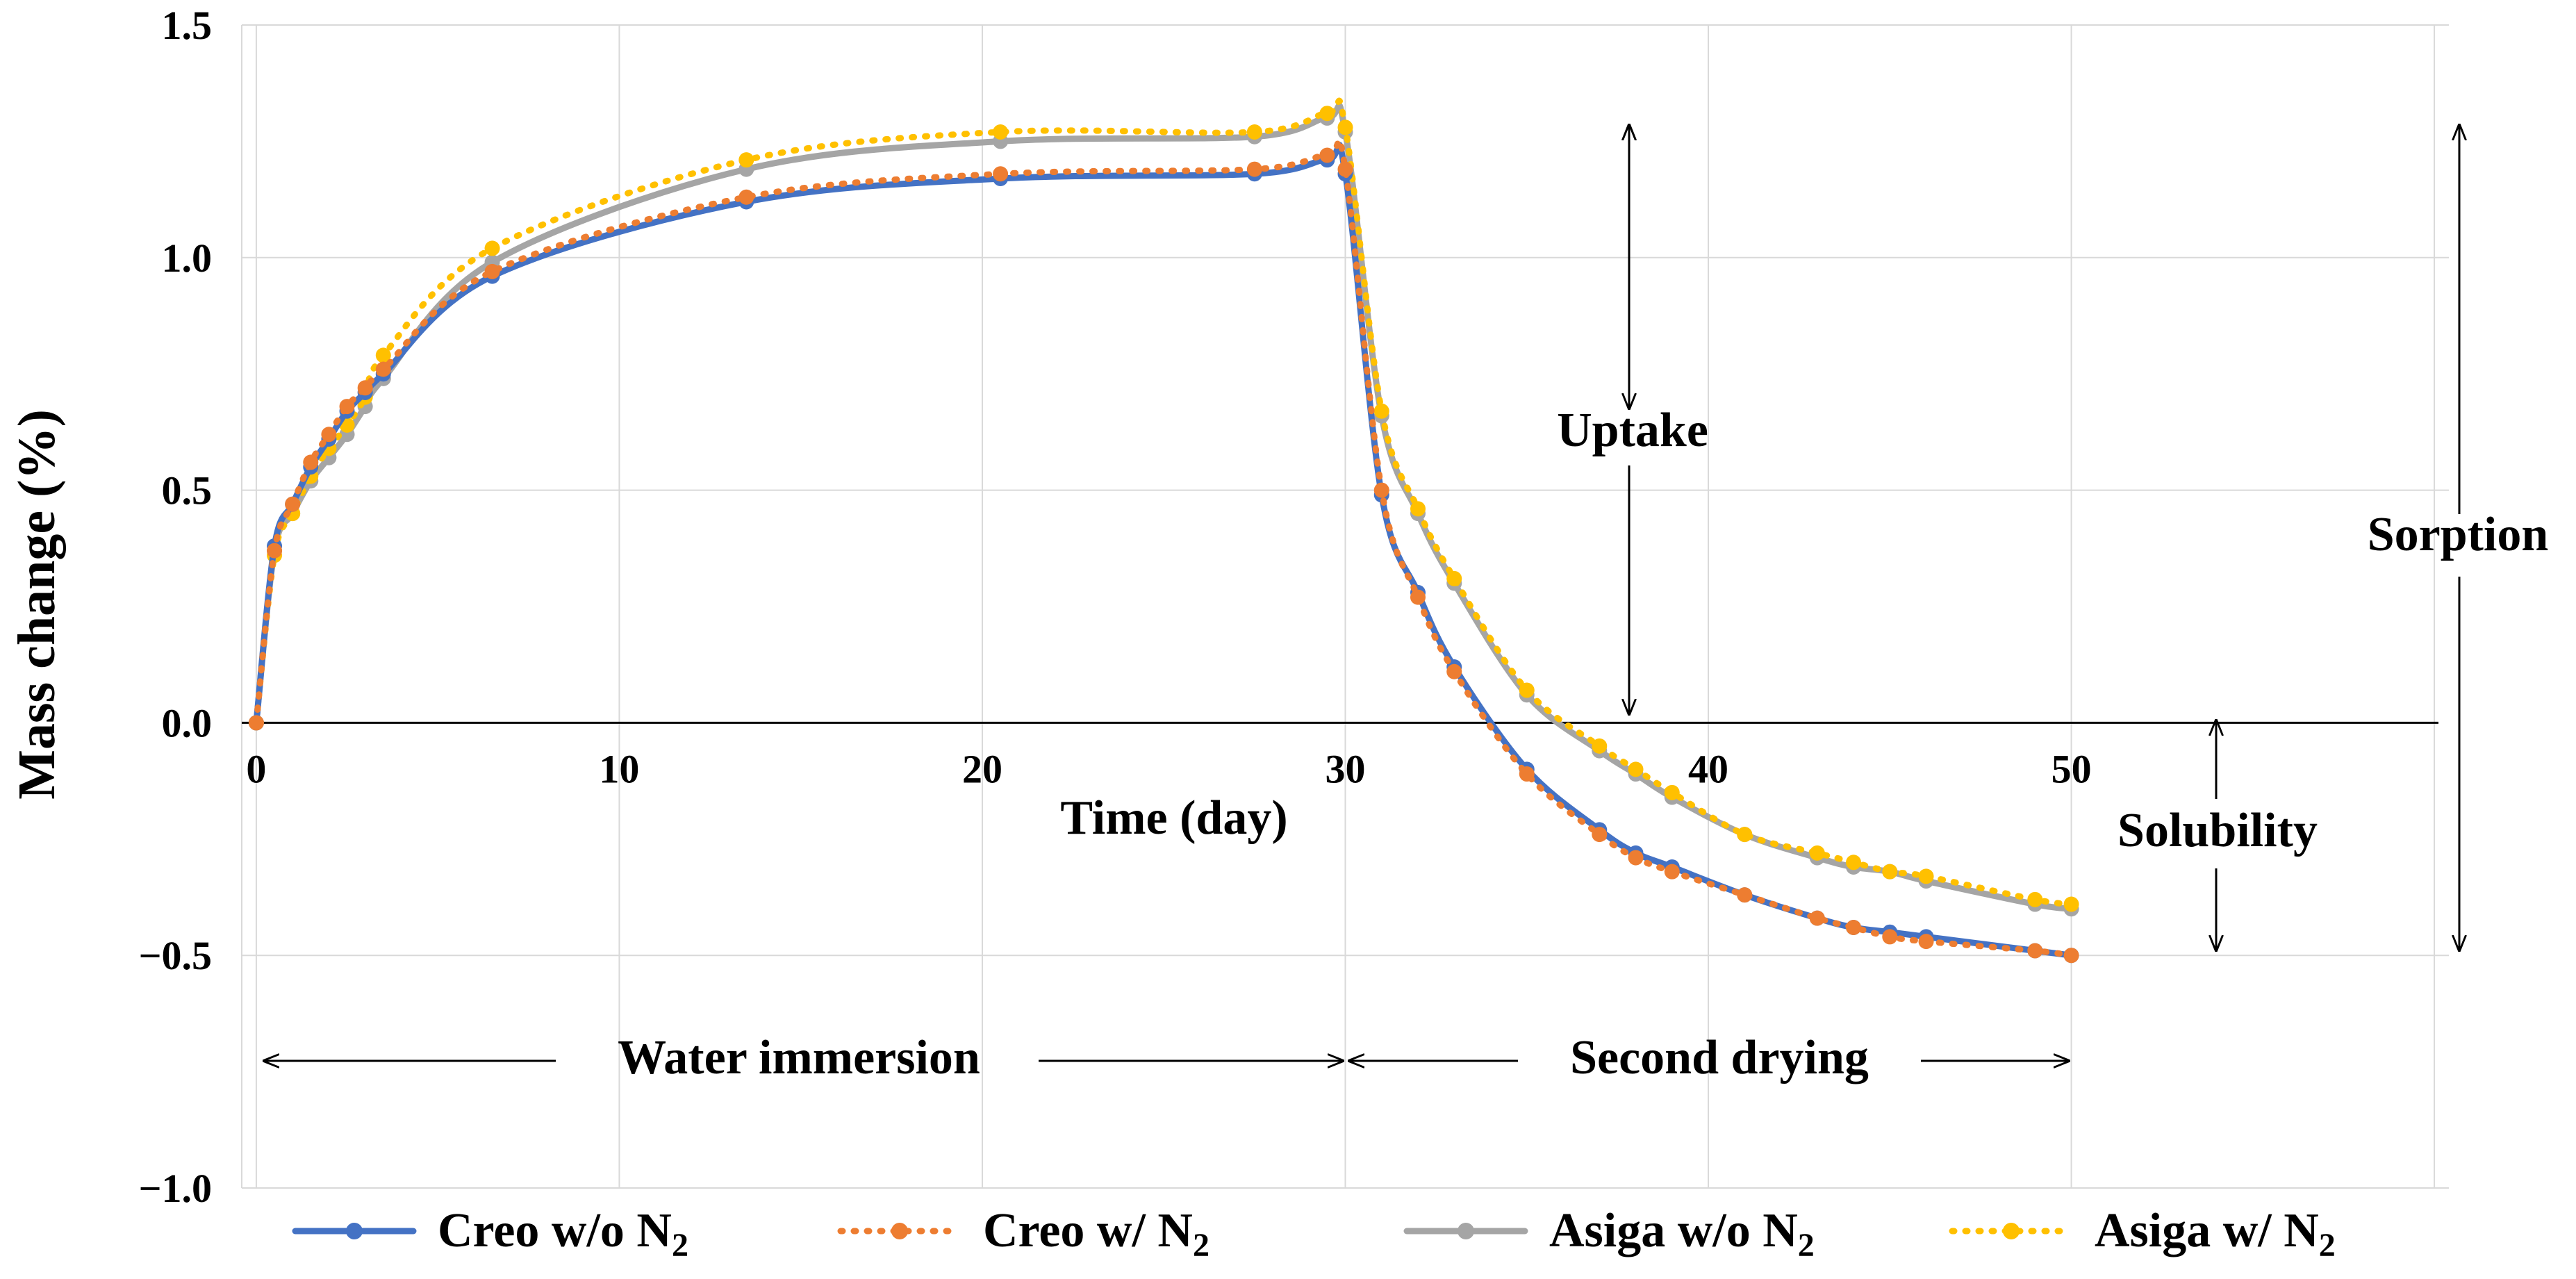 The height and width of the screenshot is (1279, 2576). I want to click on y-axis-label: Mass change (%), so click(37, 604).